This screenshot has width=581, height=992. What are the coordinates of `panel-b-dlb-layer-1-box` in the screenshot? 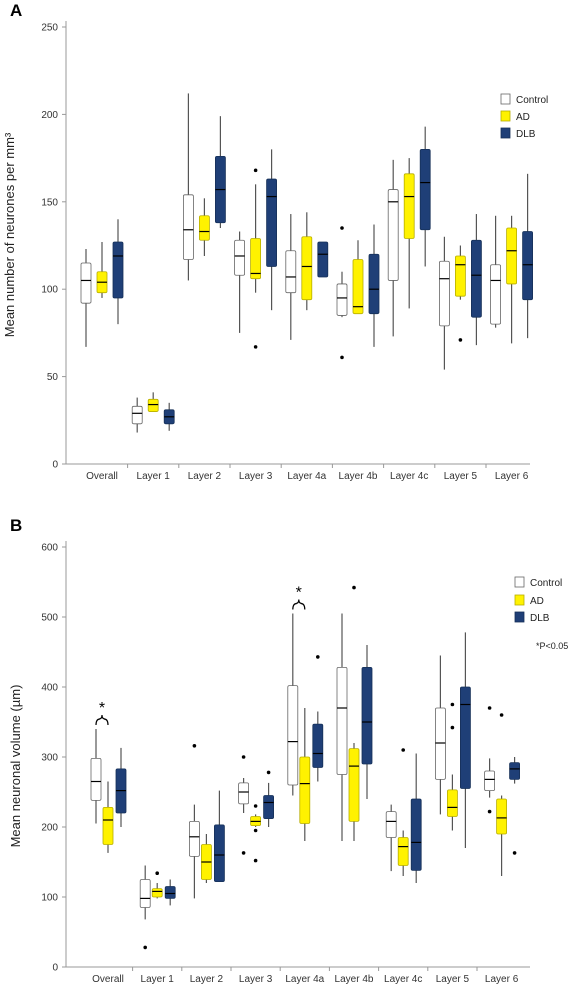 It's located at (170, 892).